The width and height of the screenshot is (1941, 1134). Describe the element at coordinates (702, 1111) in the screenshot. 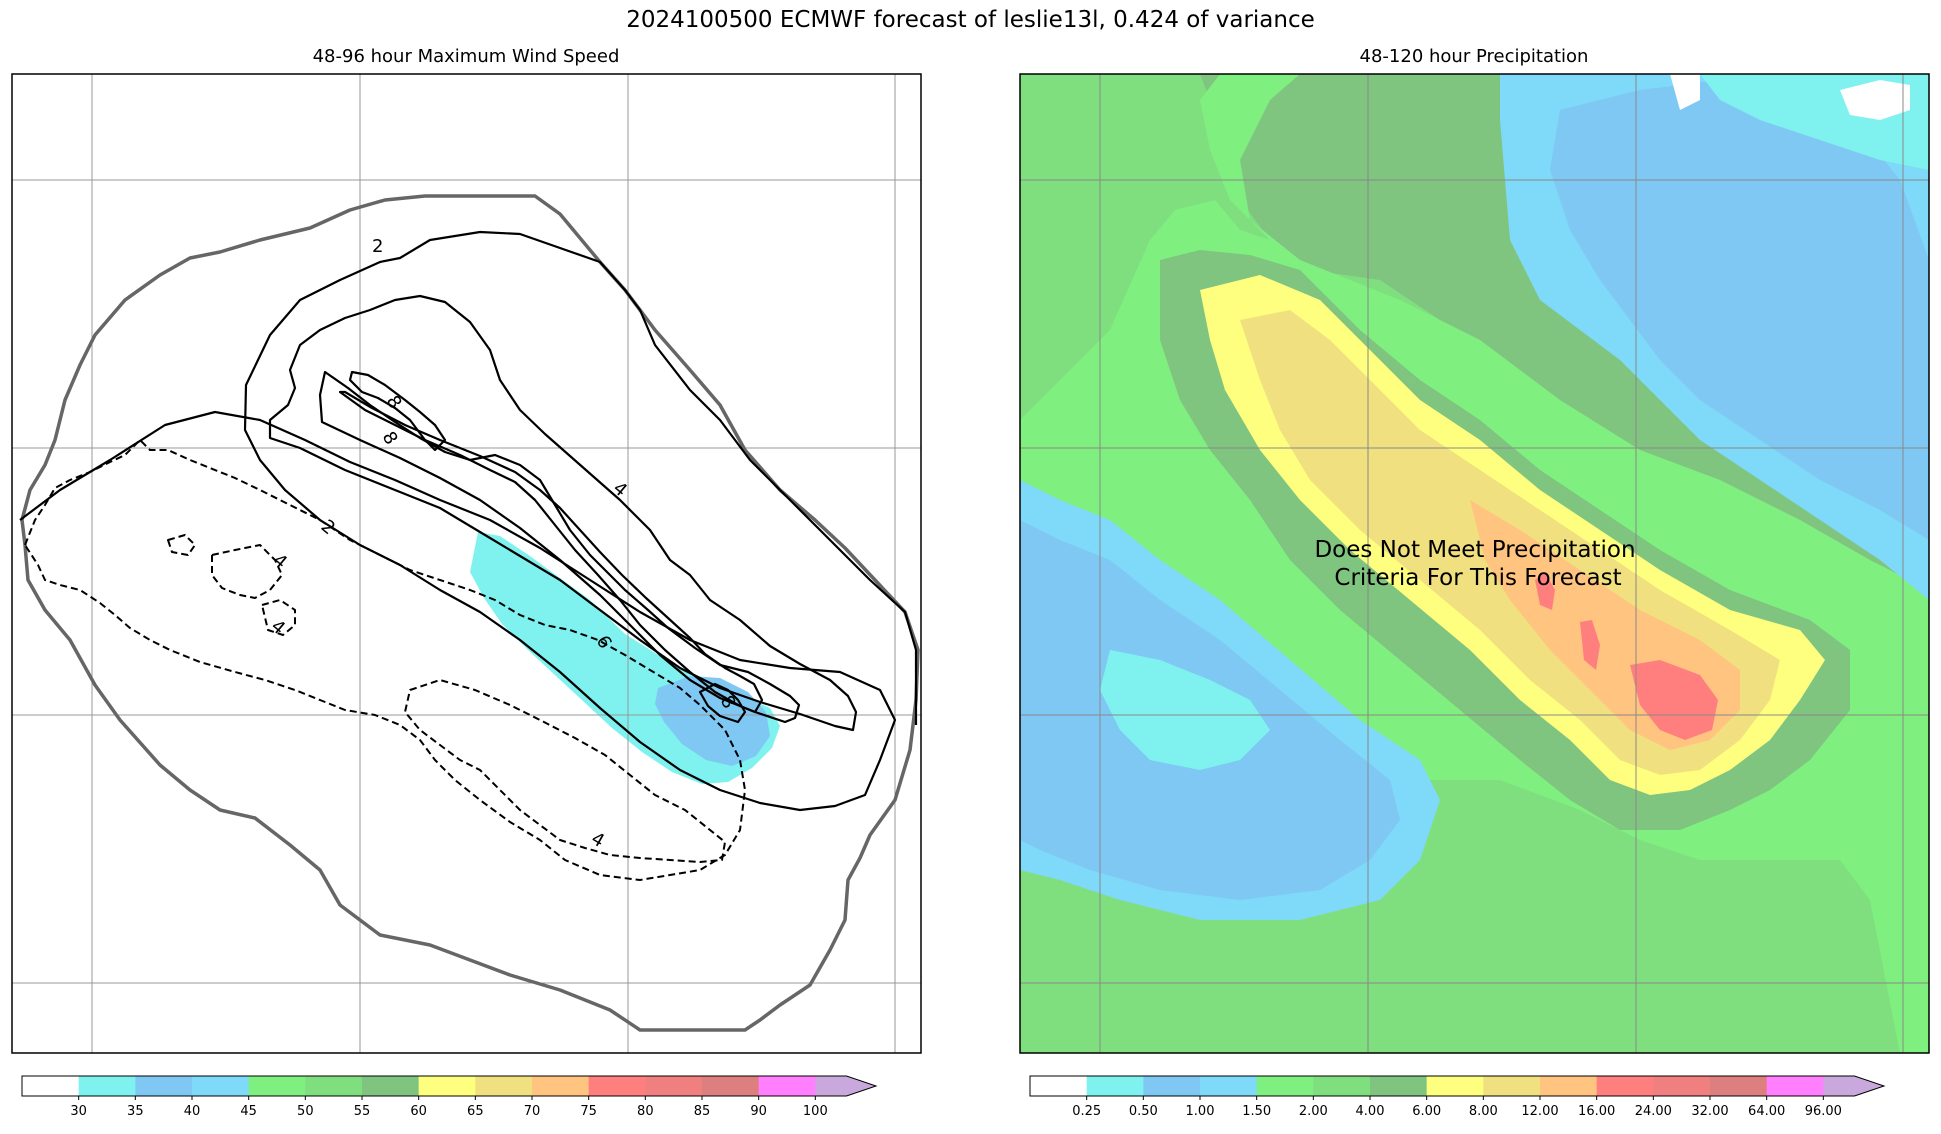

I see `wind-colorbar-tick-label: 85` at that location.